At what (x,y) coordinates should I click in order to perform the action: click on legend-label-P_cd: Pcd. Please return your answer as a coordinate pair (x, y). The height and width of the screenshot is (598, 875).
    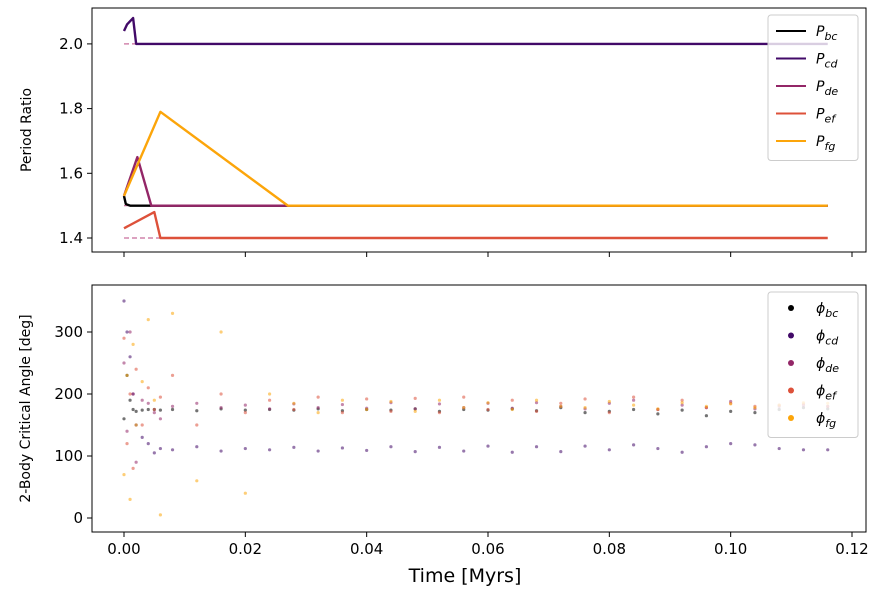
    Looking at the image, I should click on (827, 61).